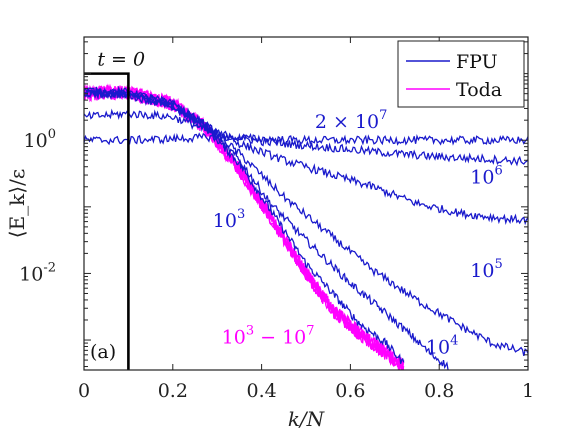  What do you see at coordinates (229, 219) in the screenshot?
I see `series-annotation: 103` at bounding box center [229, 219].